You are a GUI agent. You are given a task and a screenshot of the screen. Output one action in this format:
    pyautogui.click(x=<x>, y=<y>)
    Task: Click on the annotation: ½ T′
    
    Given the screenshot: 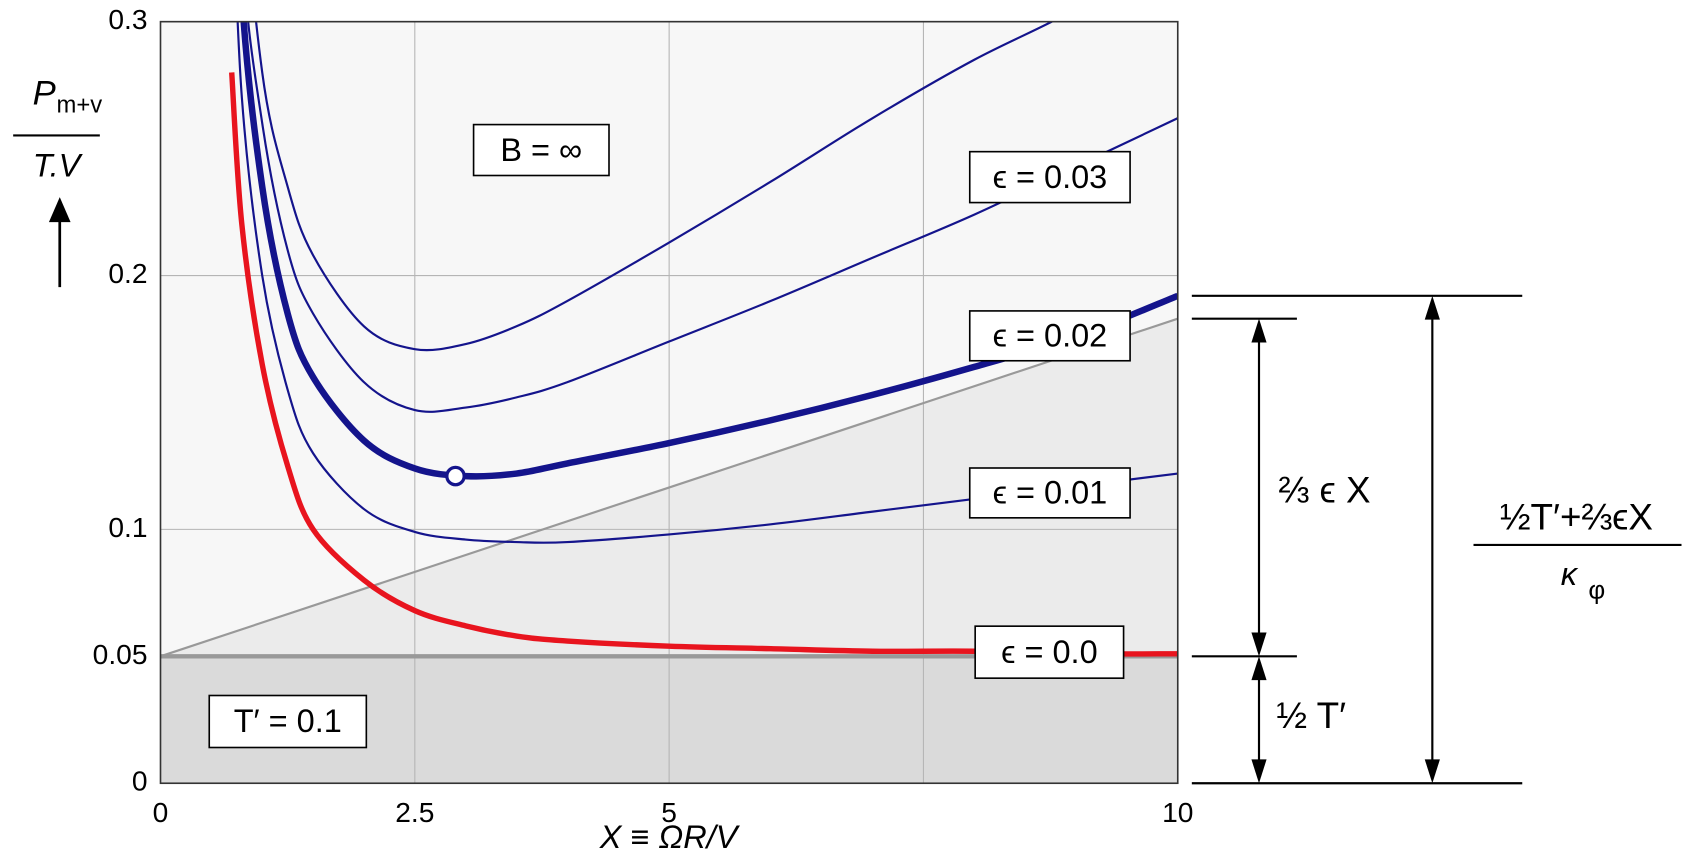 What is the action you would take?
    pyautogui.click(x=1311, y=715)
    